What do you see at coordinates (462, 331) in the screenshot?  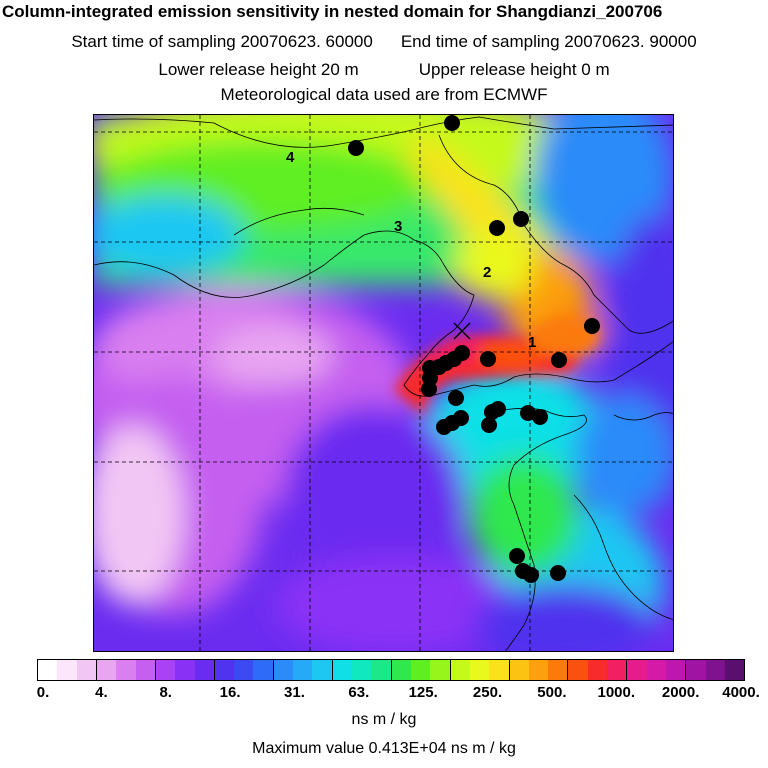 I see `x-icon` at bounding box center [462, 331].